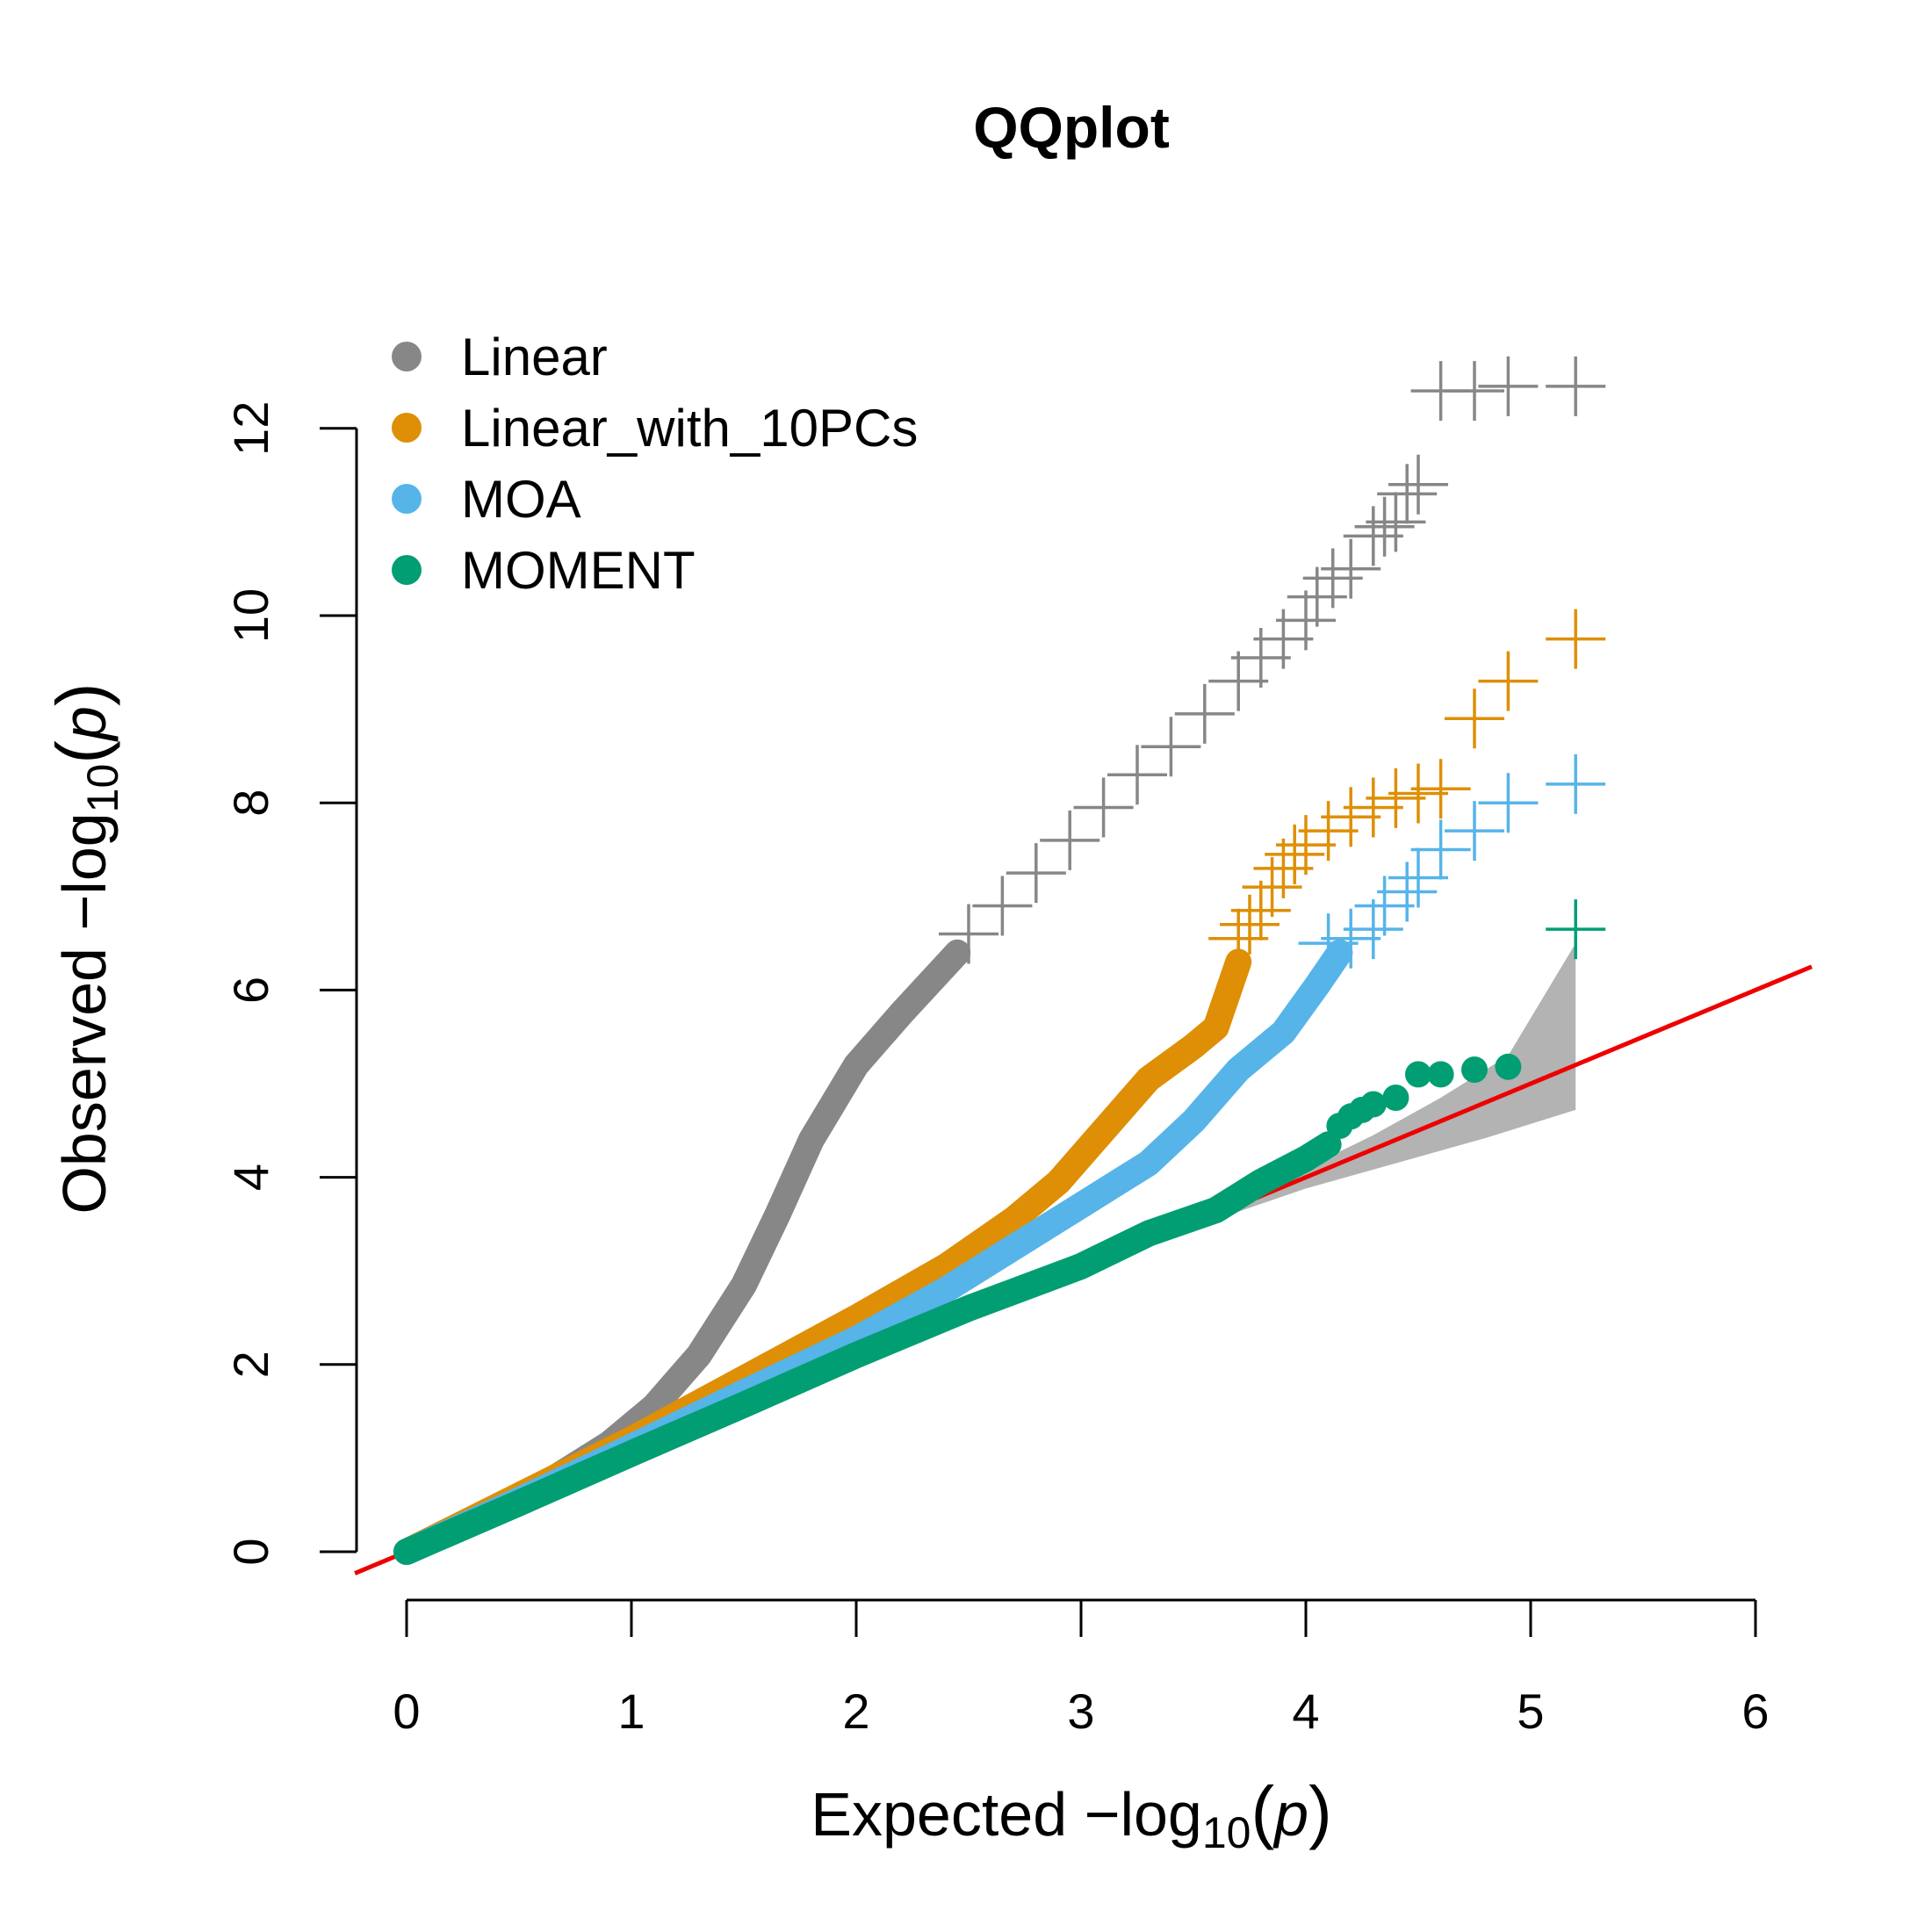 This screenshot has height=1932, width=1932. What do you see at coordinates (84, 724) in the screenshot?
I see `y-axis-title-variable: p` at bounding box center [84, 724].